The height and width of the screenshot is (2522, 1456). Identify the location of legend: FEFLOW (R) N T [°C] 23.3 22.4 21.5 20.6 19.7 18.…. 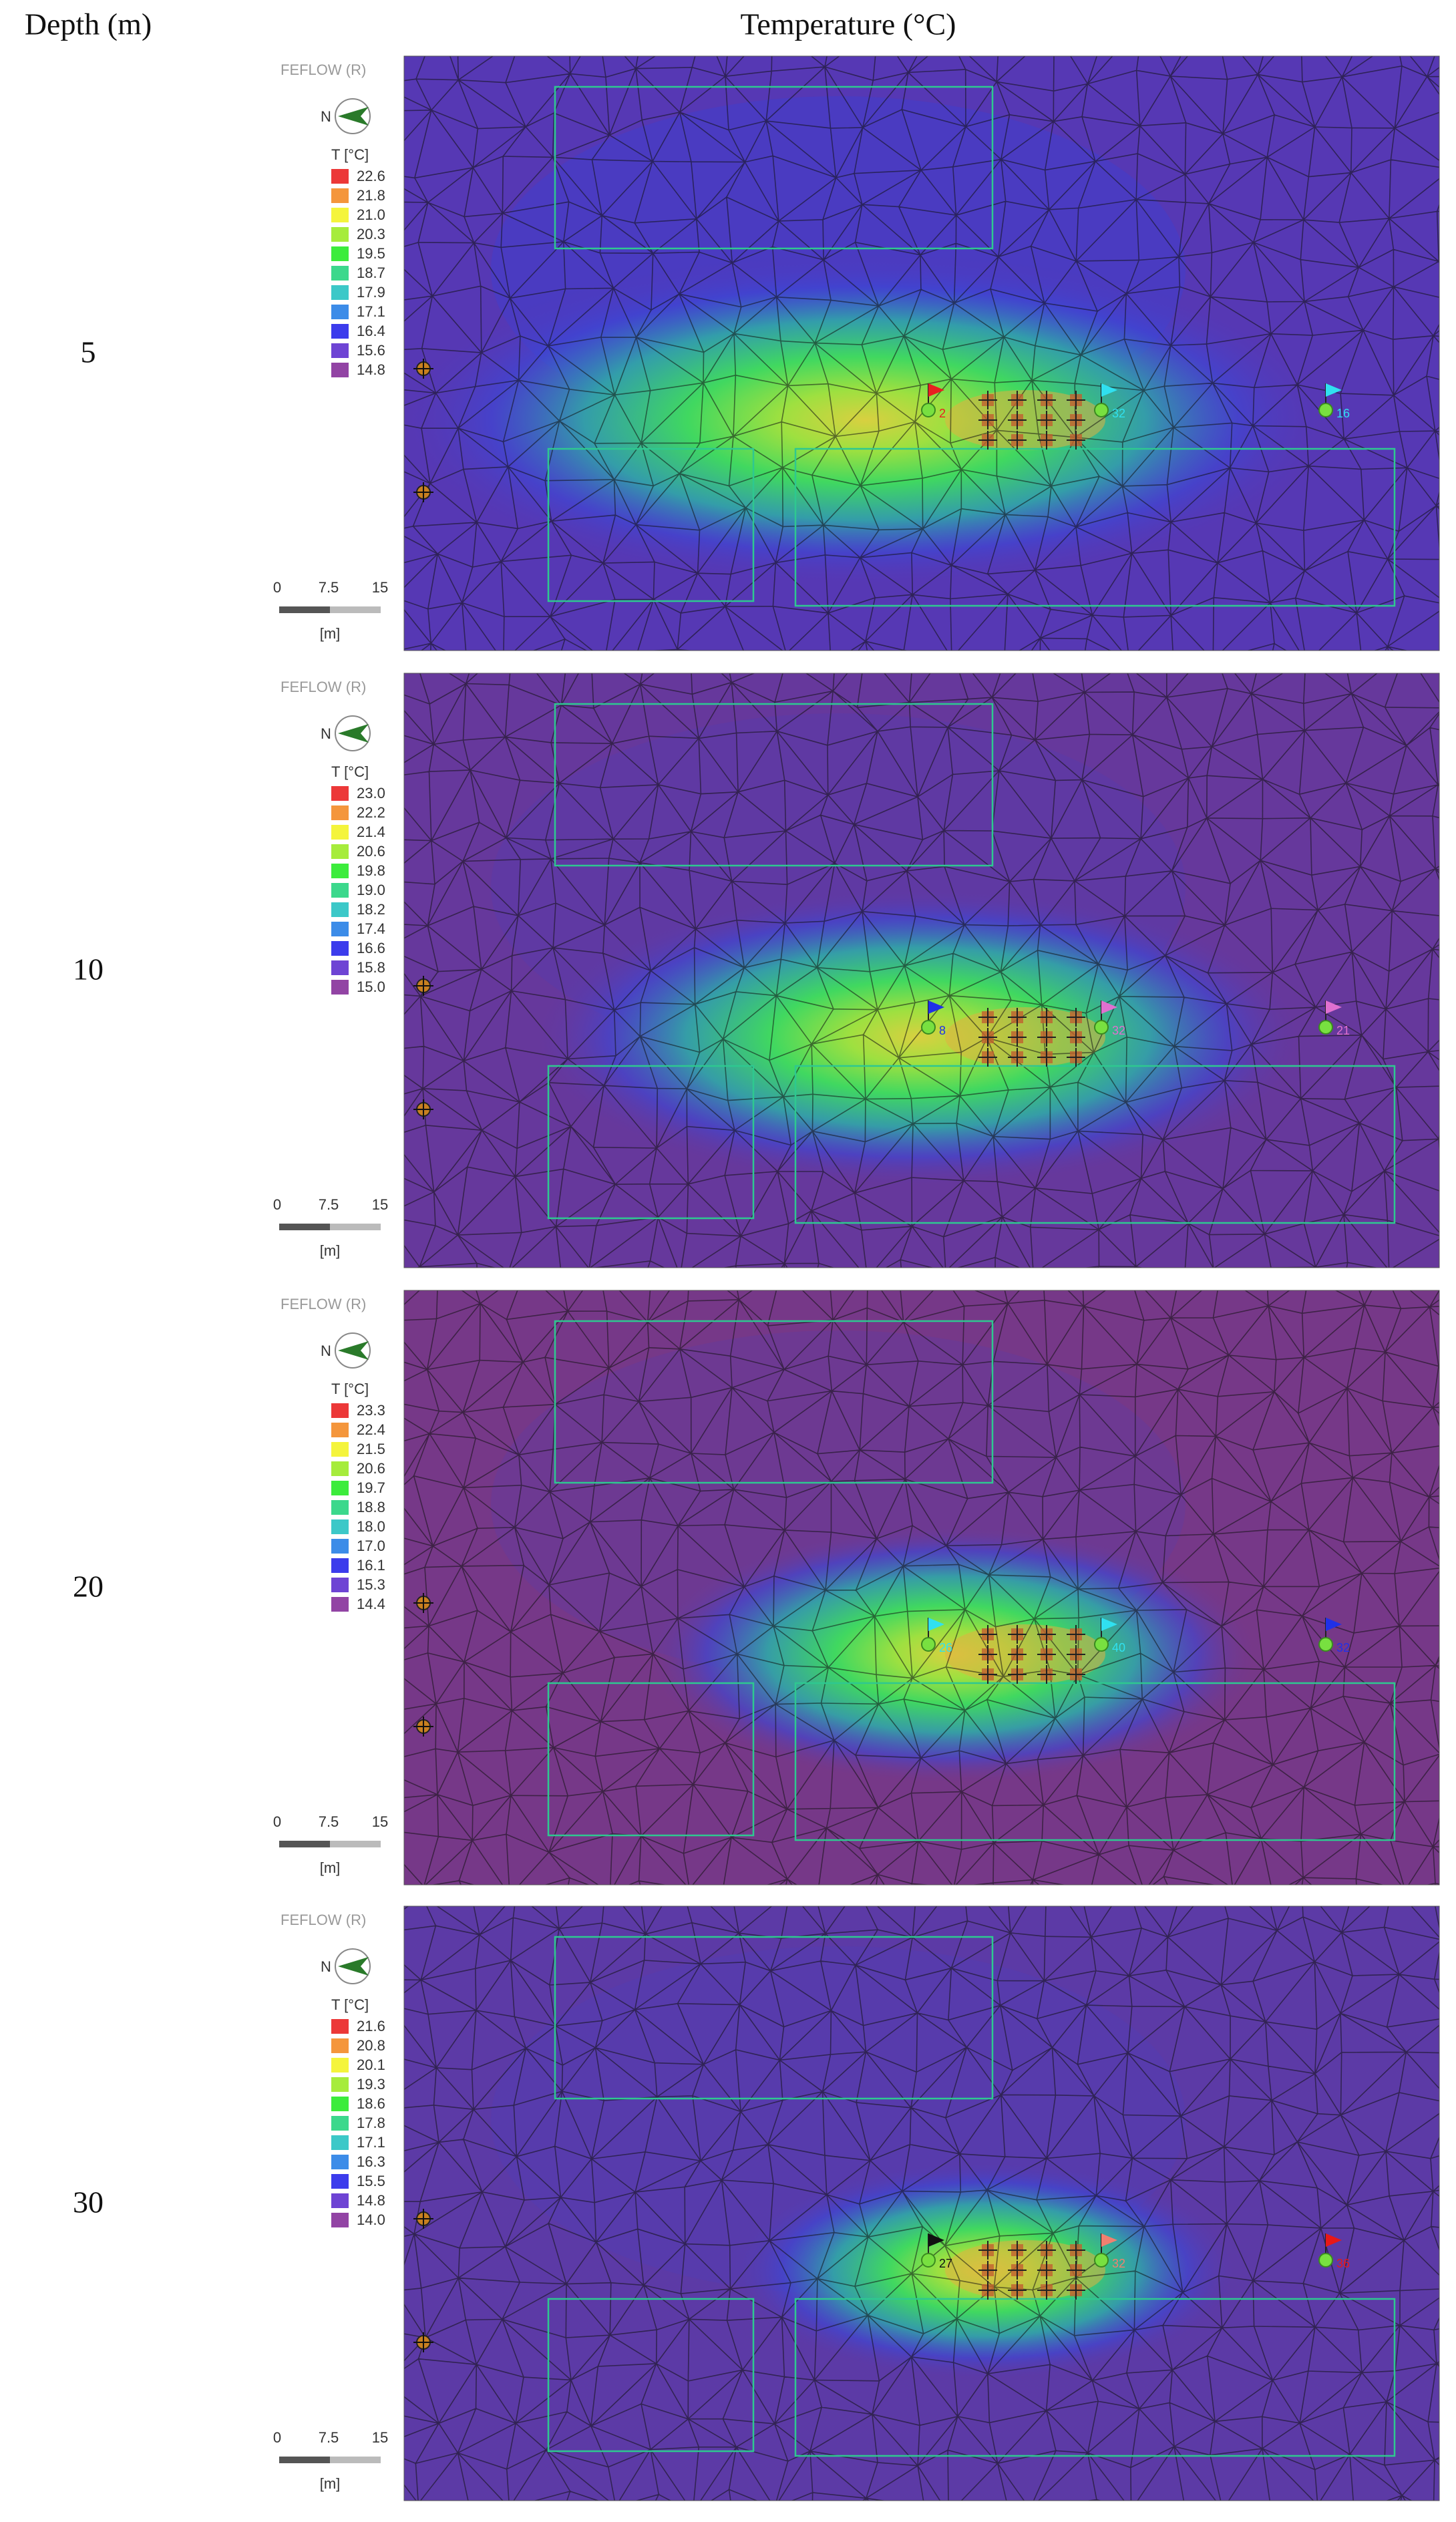
(331, 1586).